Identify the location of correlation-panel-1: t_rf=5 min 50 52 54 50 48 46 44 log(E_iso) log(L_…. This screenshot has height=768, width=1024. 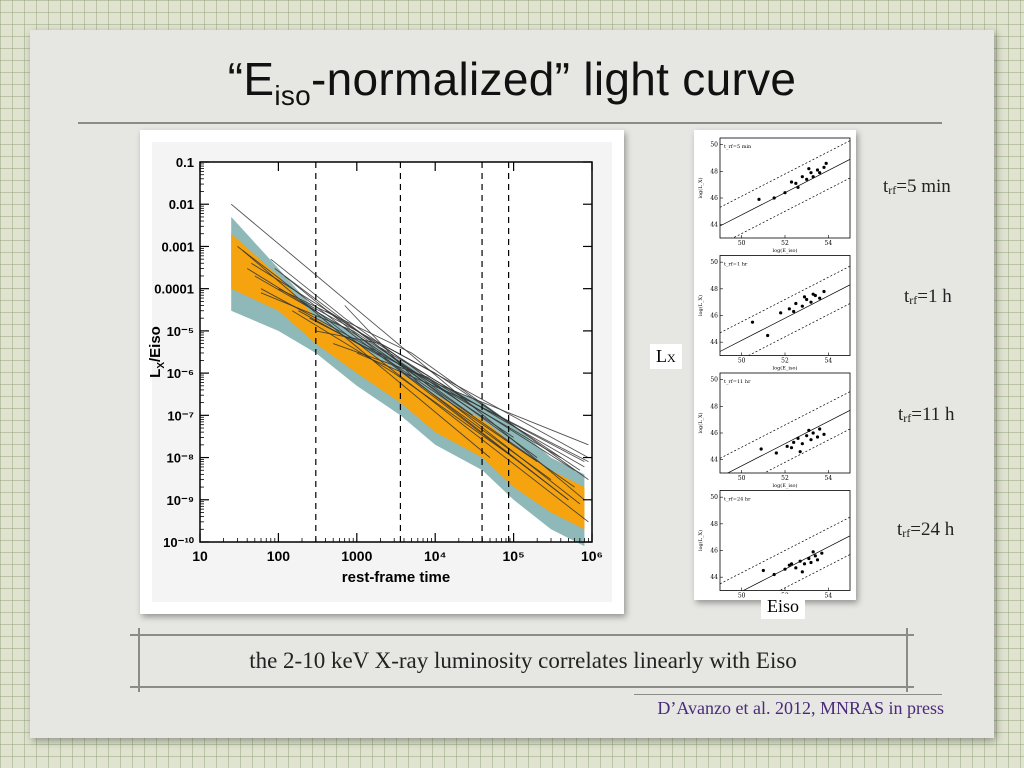
(774, 195).